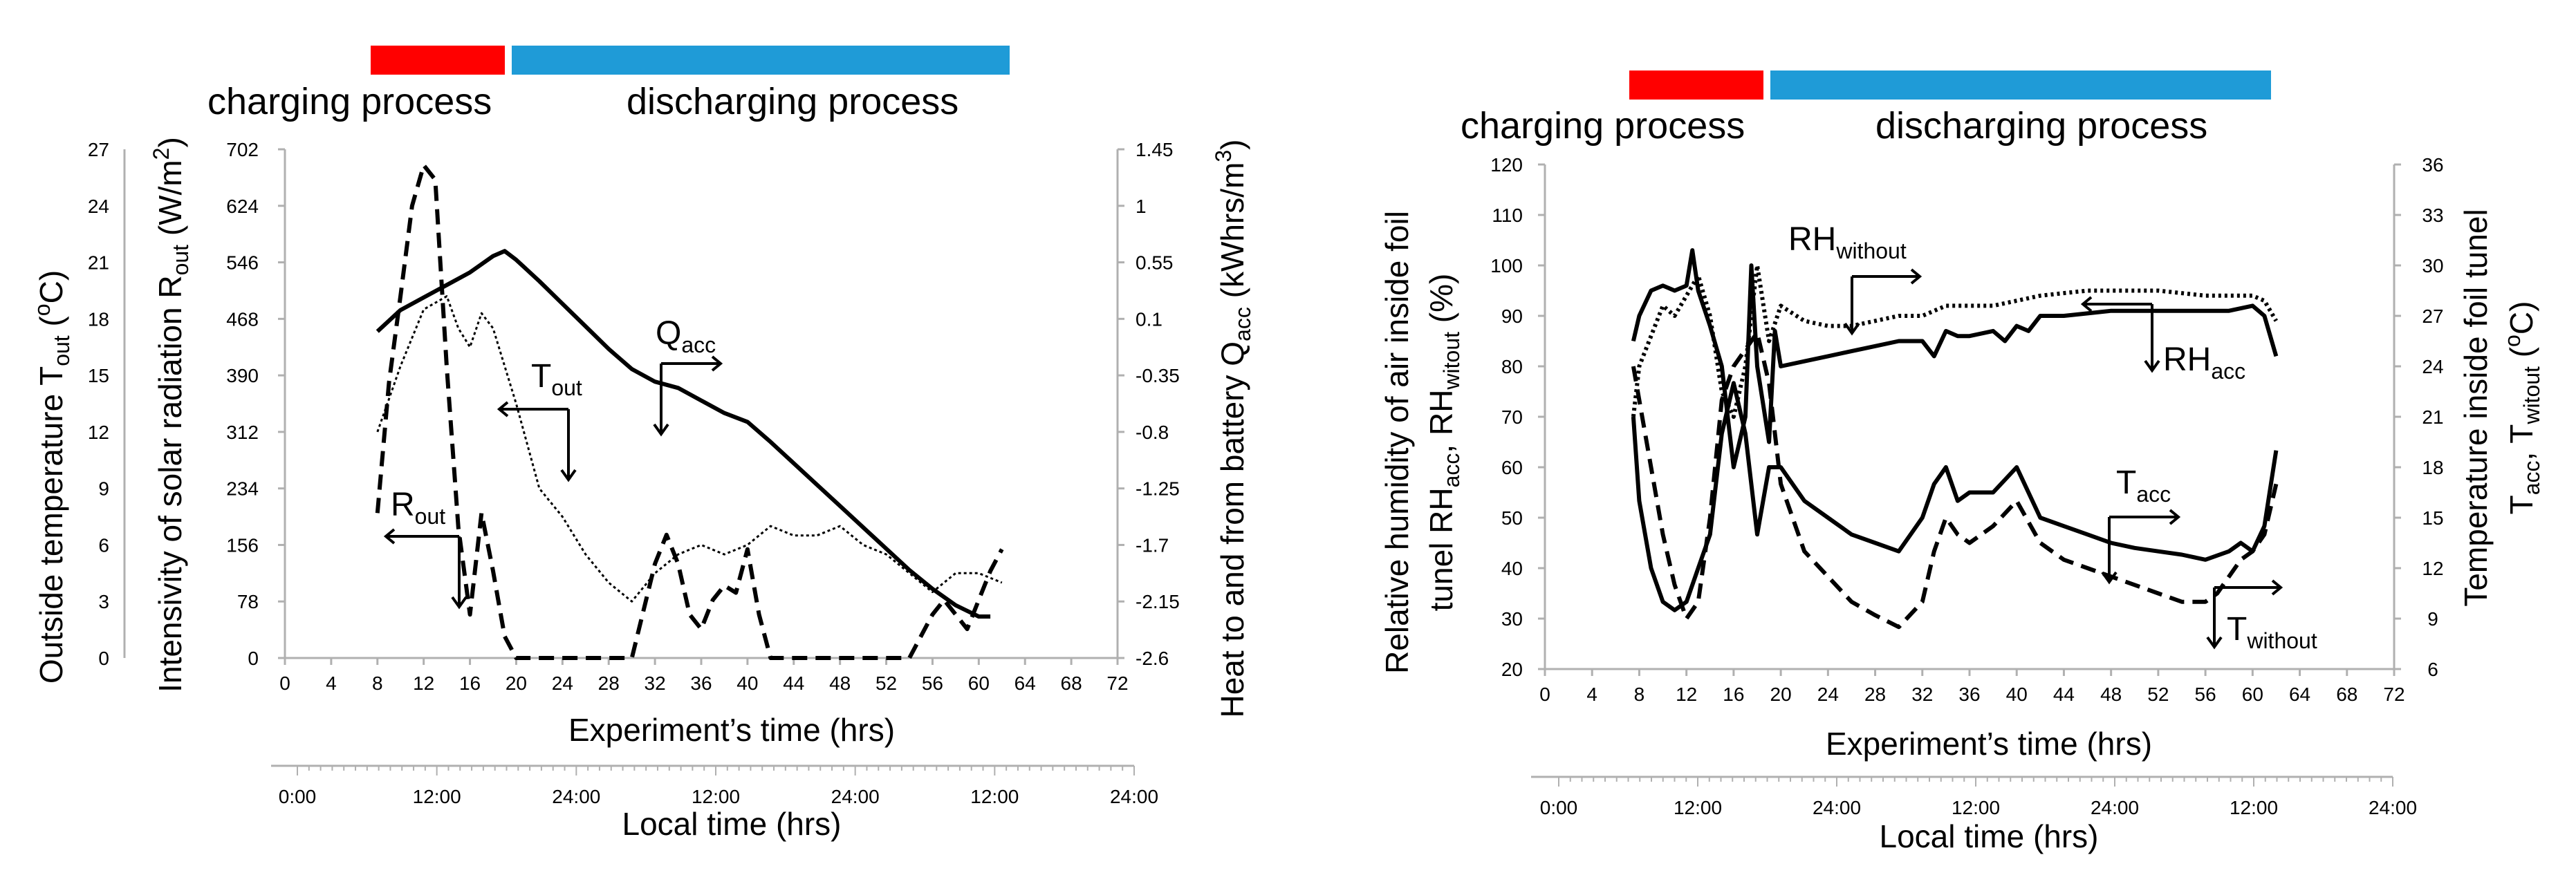 The height and width of the screenshot is (884, 2576). What do you see at coordinates (794, 683) in the screenshot?
I see `x-tick-label: 44` at bounding box center [794, 683].